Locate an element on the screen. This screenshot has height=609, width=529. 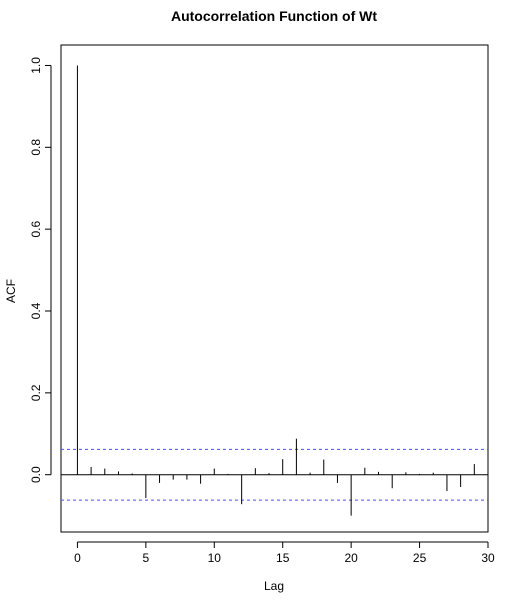
y-tick-label: 0.2 is located at coordinates (36, 392).